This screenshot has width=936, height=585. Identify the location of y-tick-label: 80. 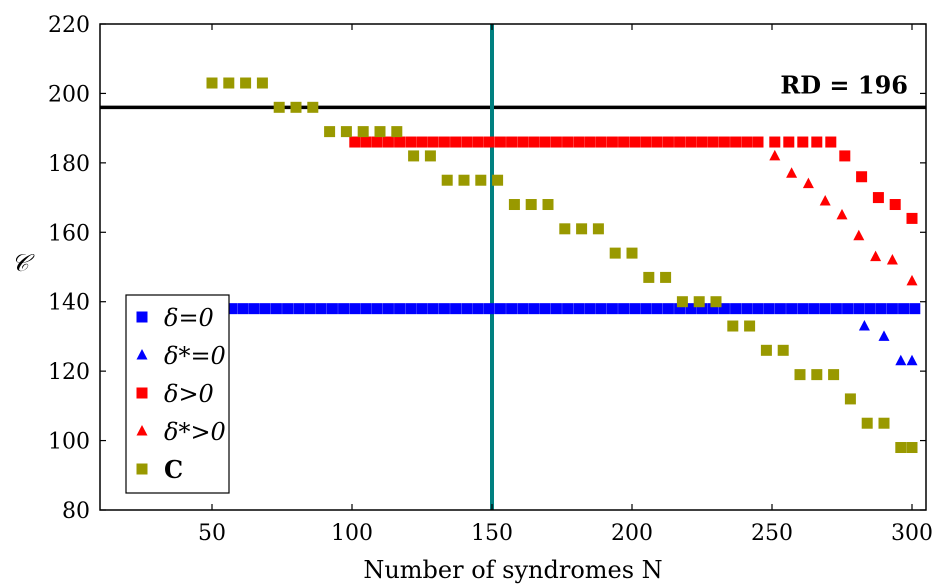
(76, 511).